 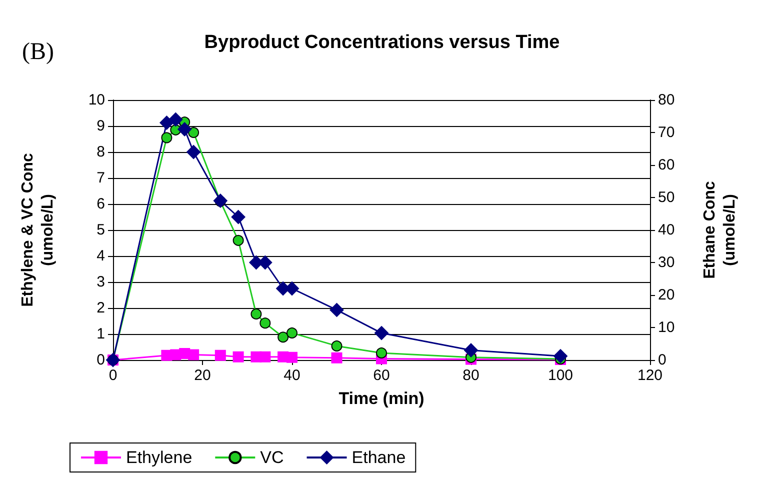 I want to click on chart-title: Byproduct Concentrations versus Time, so click(x=382, y=42).